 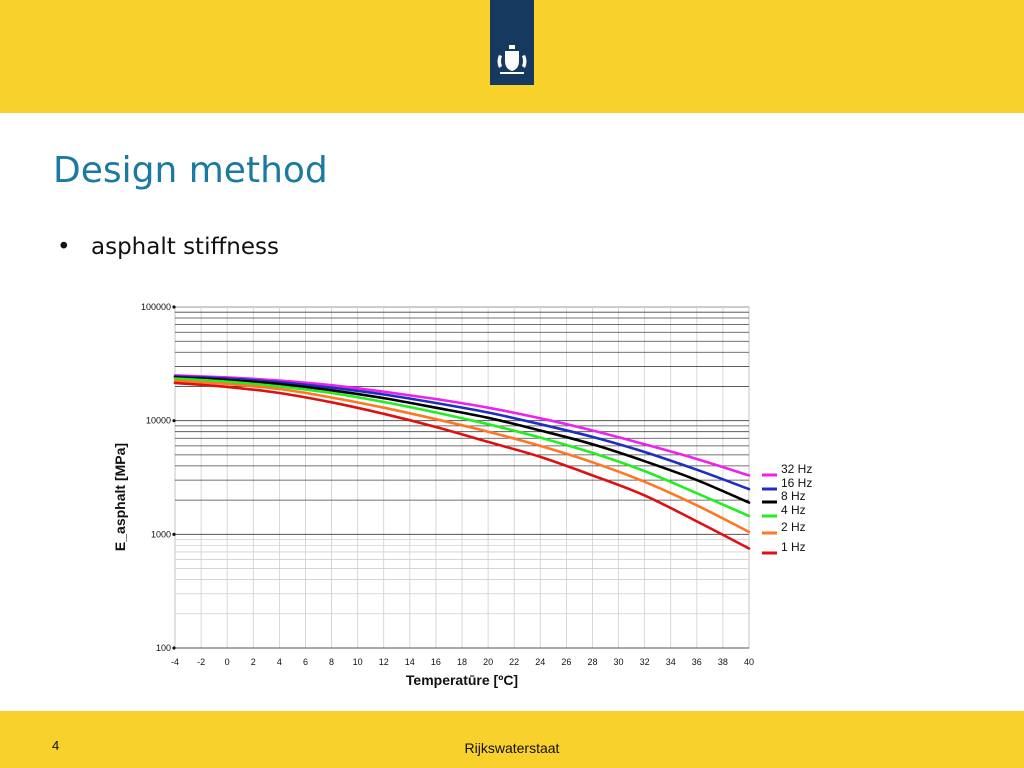 What do you see at coordinates (331, 662) in the screenshot?
I see `x-tick-label: 8` at bounding box center [331, 662].